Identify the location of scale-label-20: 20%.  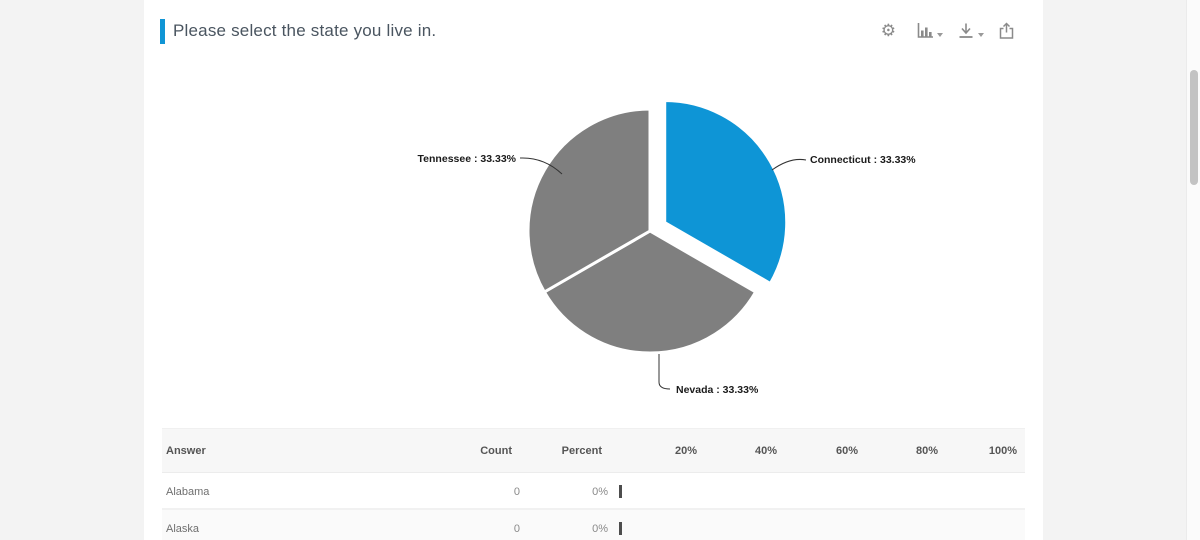
(686, 451).